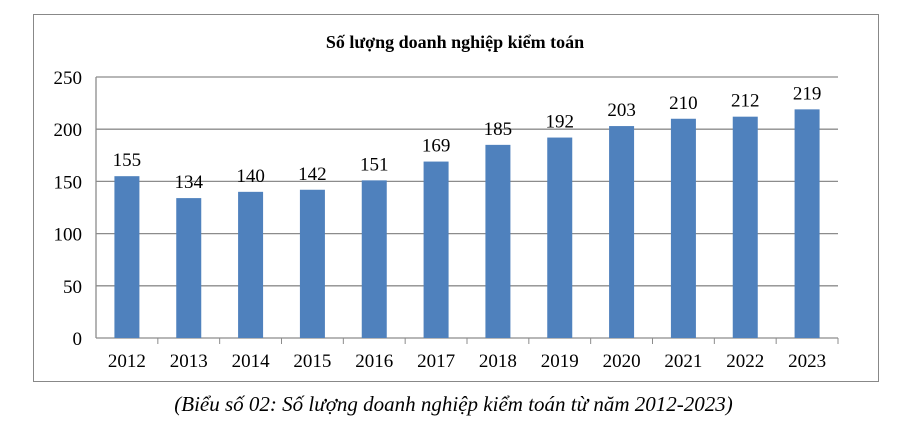 This screenshot has height=424, width=907. I want to click on x-tick-label: 2017, so click(436, 361).